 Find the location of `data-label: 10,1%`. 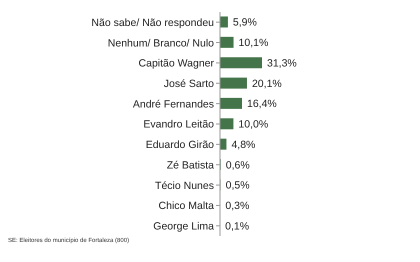

data-label: 10,1% is located at coordinates (253, 43).